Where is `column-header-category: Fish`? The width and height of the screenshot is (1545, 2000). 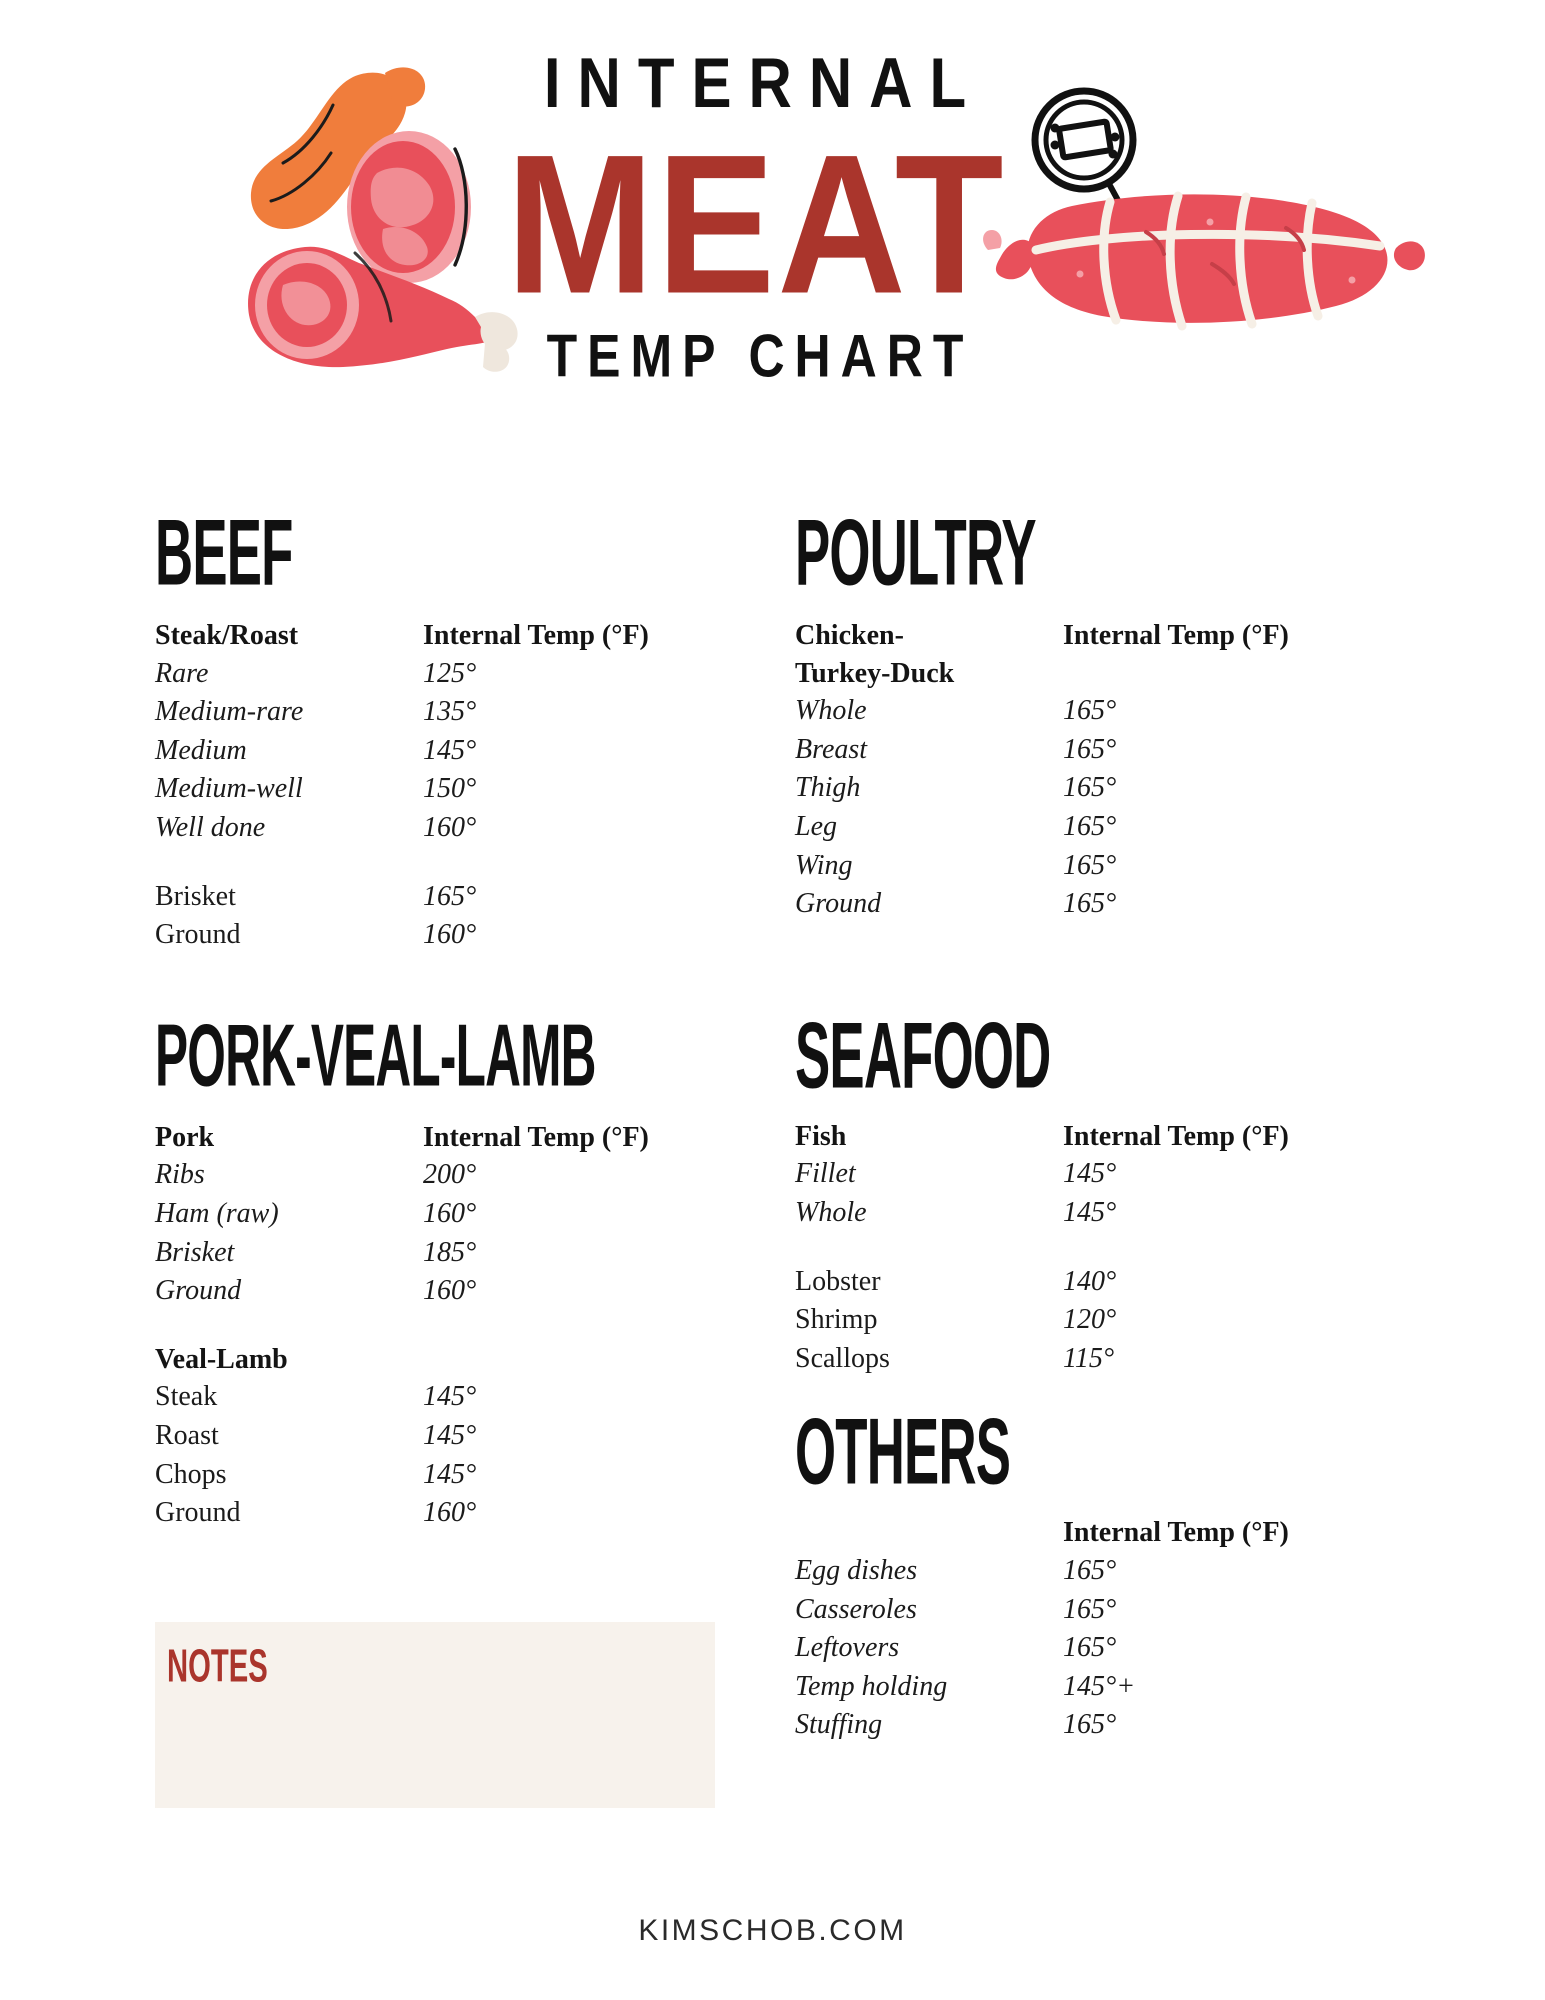
column-header-category: Fish is located at coordinates (821, 1136).